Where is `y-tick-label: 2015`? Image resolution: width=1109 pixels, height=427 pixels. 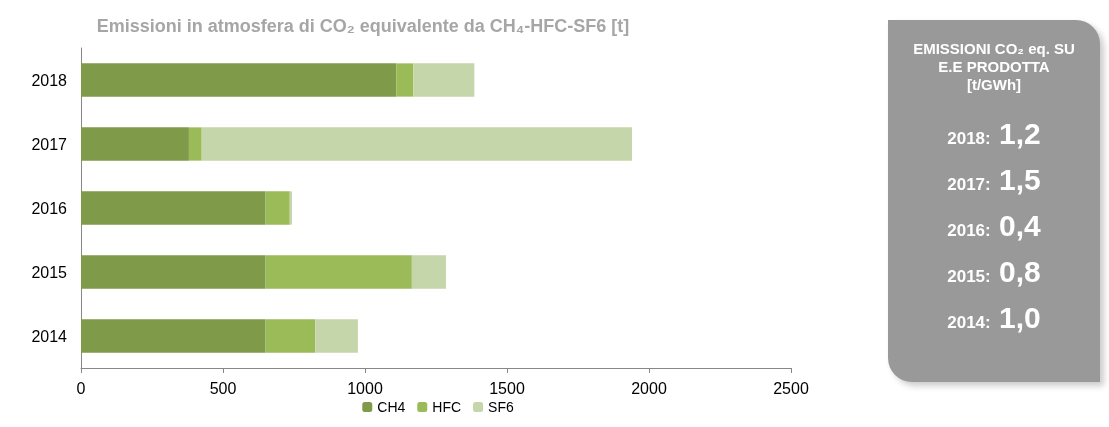
y-tick-label: 2015 is located at coordinates (49, 272).